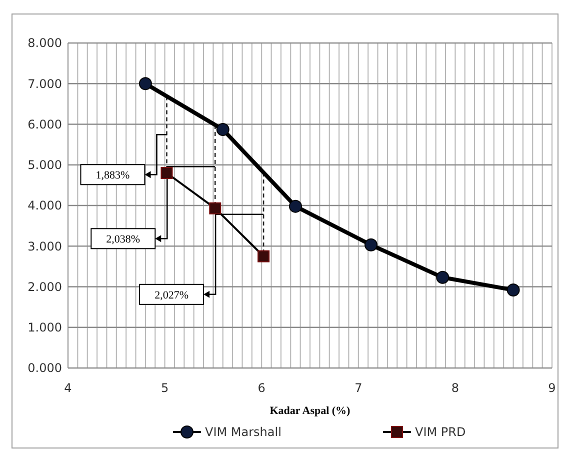 This screenshot has width=572, height=464. Describe the element at coordinates (310, 411) in the screenshot. I see `x-axis-title: Kadar Aspal (%)` at that location.